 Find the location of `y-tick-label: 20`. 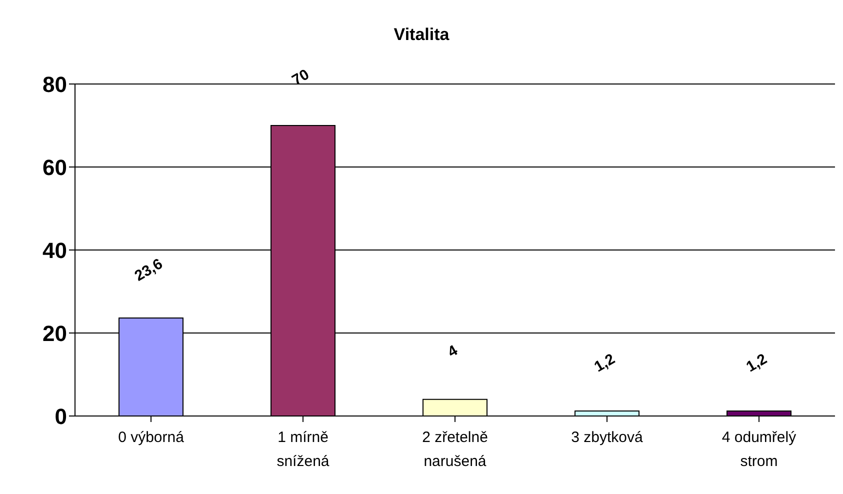

y-tick-label: 20 is located at coordinates (54, 333).